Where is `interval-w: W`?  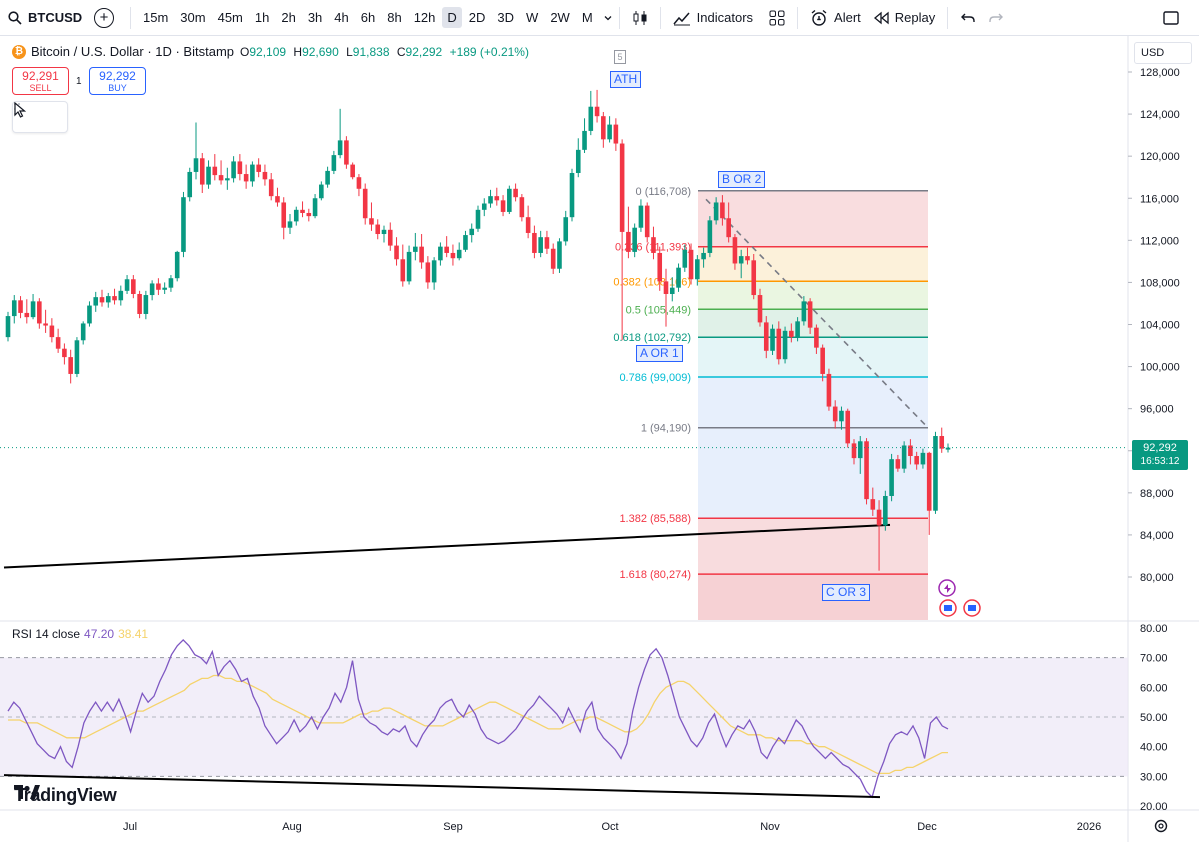
interval-w: W is located at coordinates (532, 17).